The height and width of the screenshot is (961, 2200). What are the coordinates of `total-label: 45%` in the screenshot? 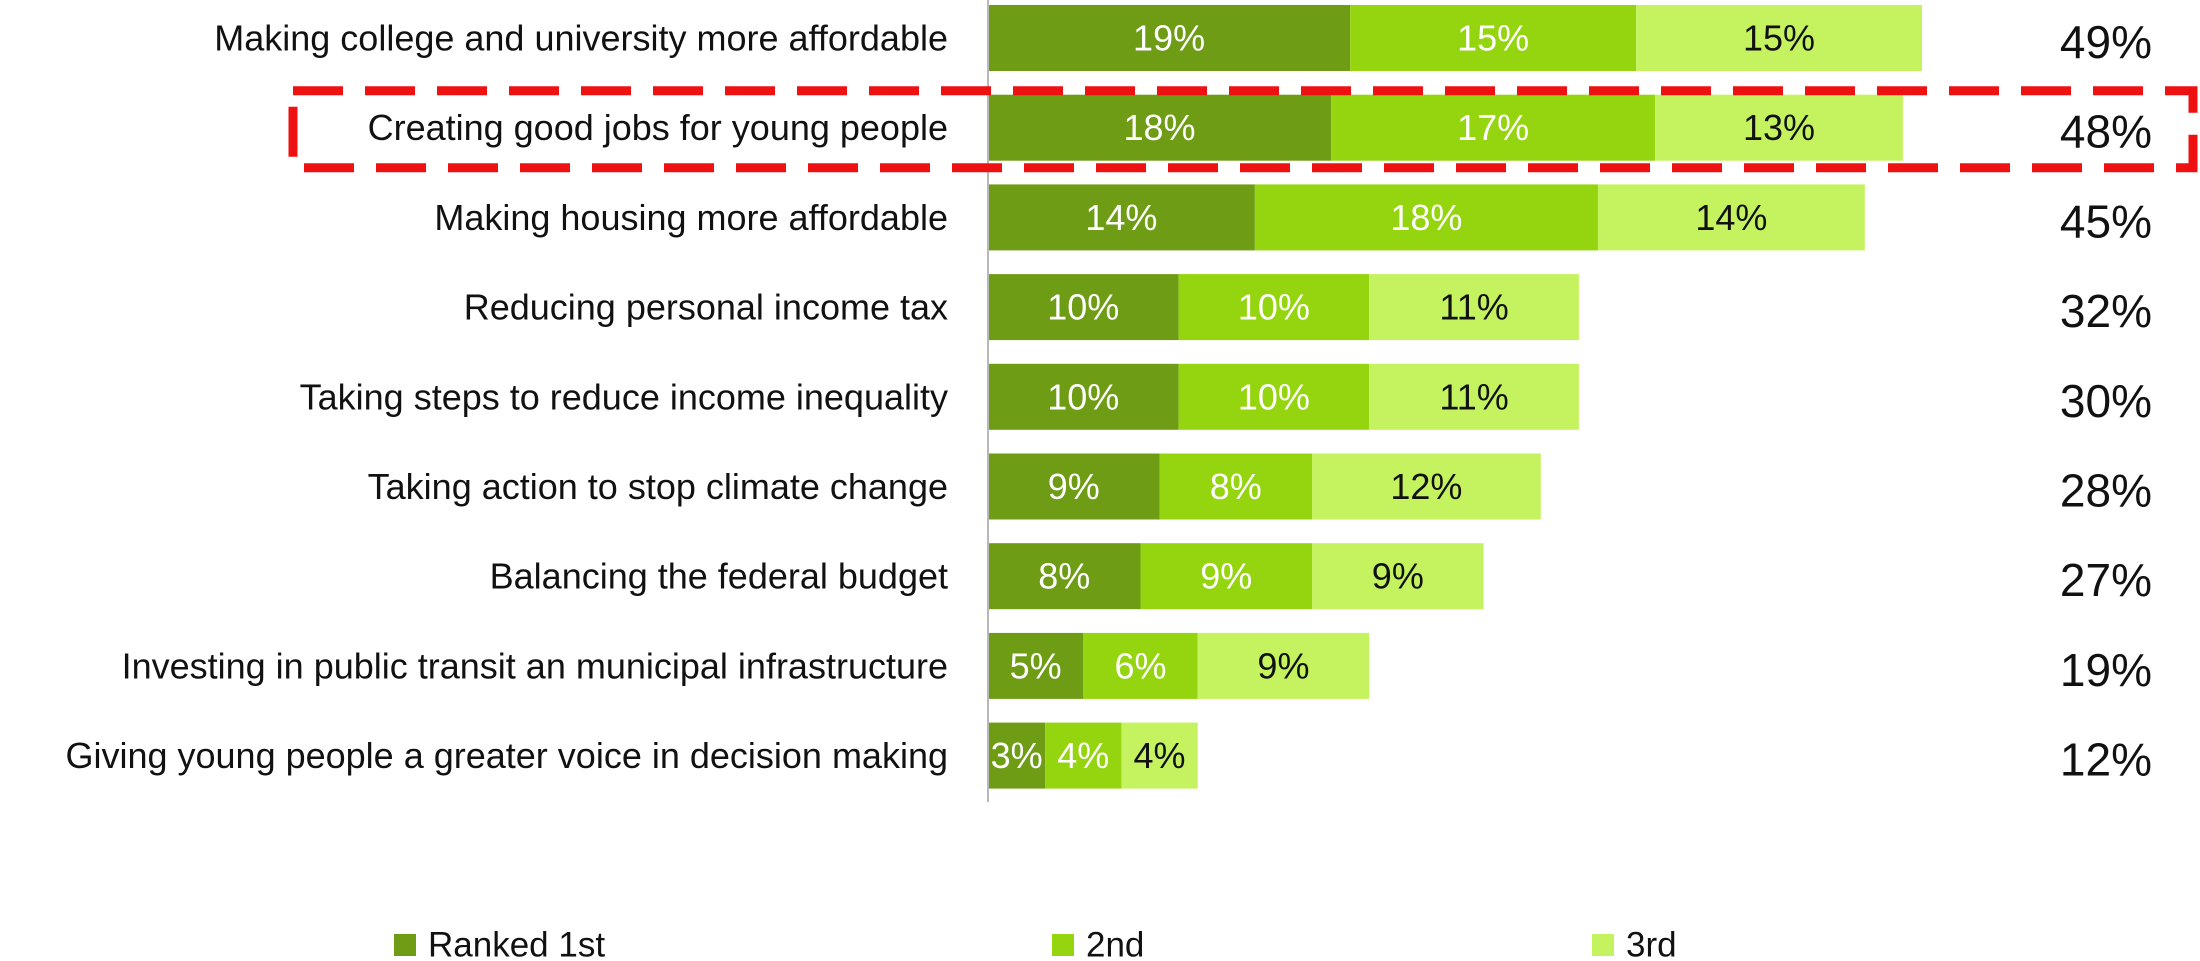 It's located at (2106, 221).